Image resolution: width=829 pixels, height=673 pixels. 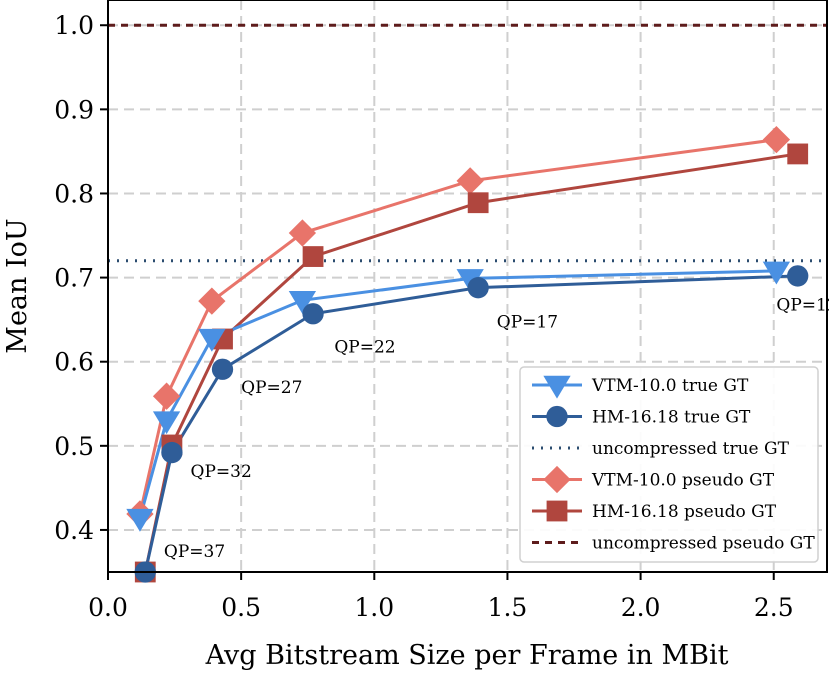 I want to click on legend-box, so click(x=669, y=464).